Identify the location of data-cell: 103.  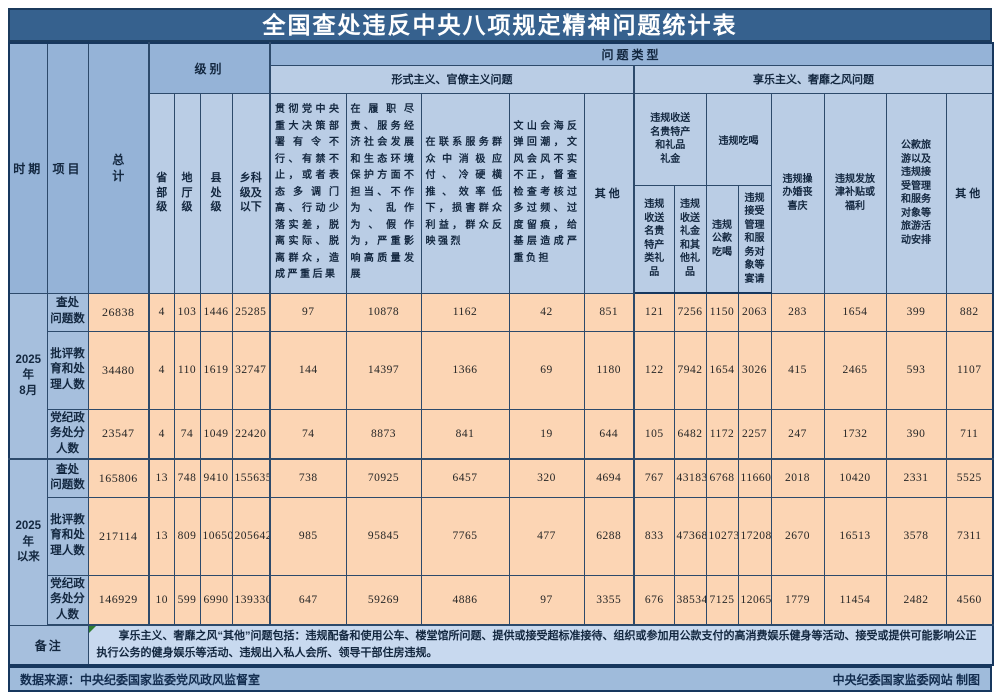
(187, 312).